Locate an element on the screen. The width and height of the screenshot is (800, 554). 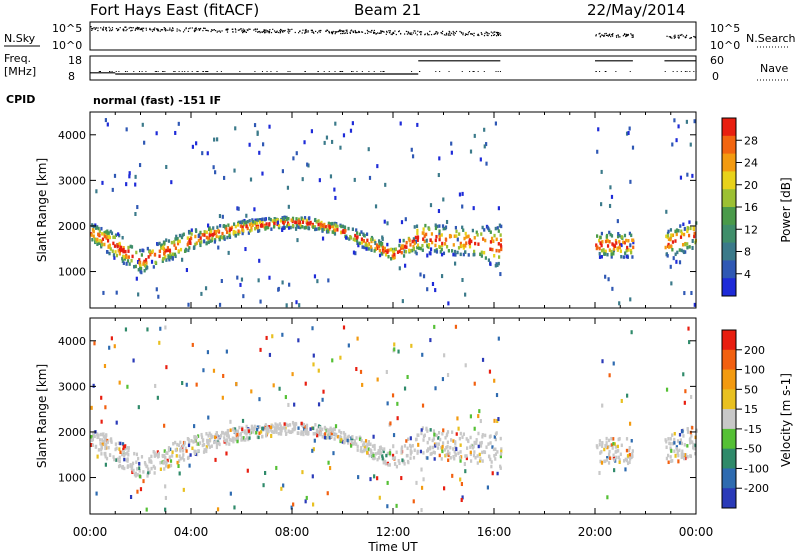
beam-title: Beam 21 is located at coordinates (387, 10).